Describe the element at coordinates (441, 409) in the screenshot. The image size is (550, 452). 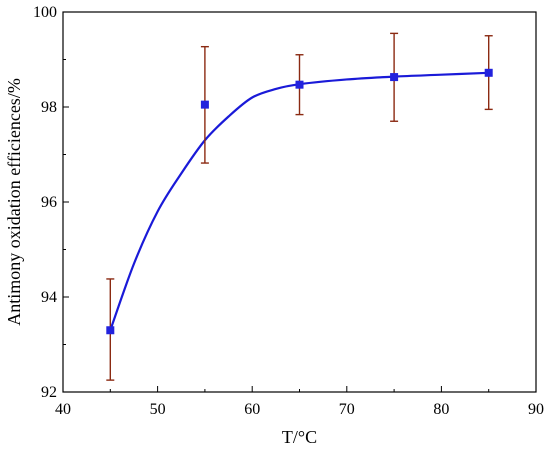
I see `x-tick-label: 80` at that location.